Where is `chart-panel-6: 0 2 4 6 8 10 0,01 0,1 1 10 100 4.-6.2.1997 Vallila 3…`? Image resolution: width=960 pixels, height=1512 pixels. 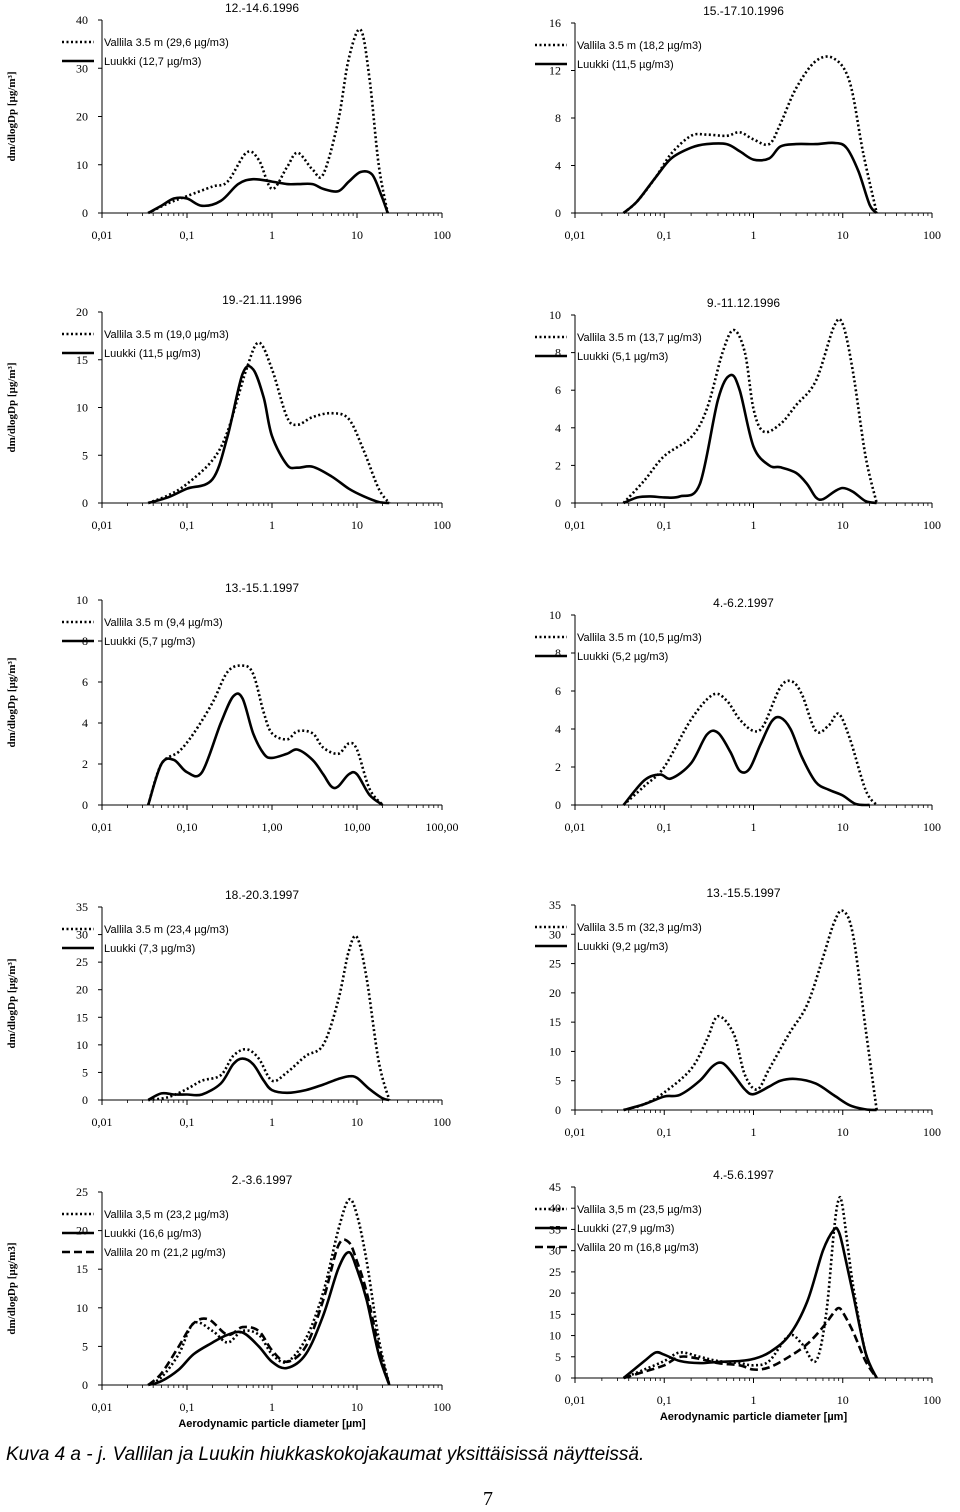 chart-panel-6: 0 2 4 6 8 10 0,01 0,1 1 10 100 4.-6.2.1997 Vallila 3… is located at coordinates (738, 715).